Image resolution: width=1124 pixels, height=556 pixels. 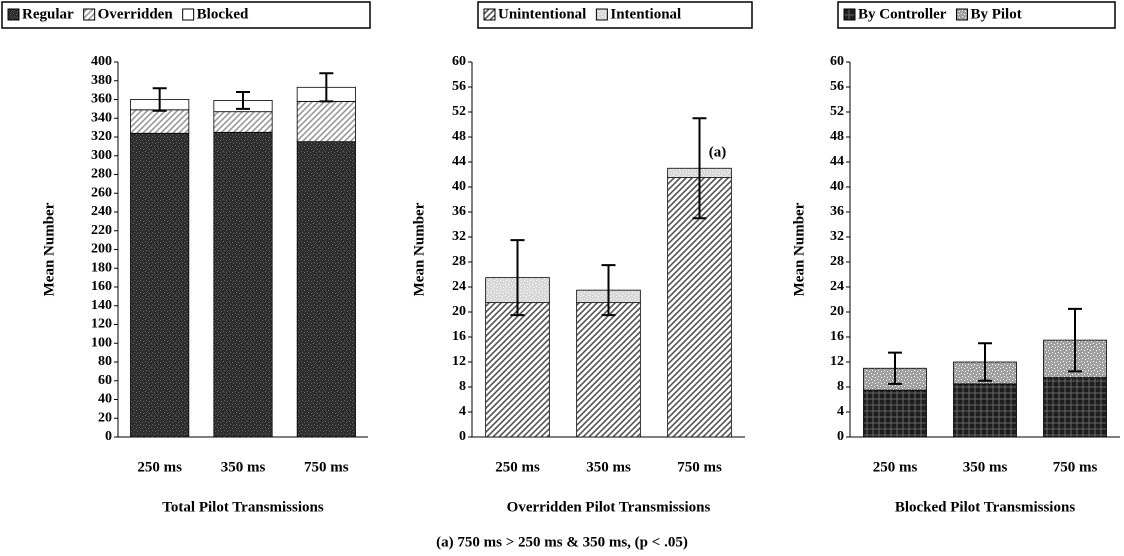 I want to click on legend-label: By Pilot, so click(x=995, y=14).